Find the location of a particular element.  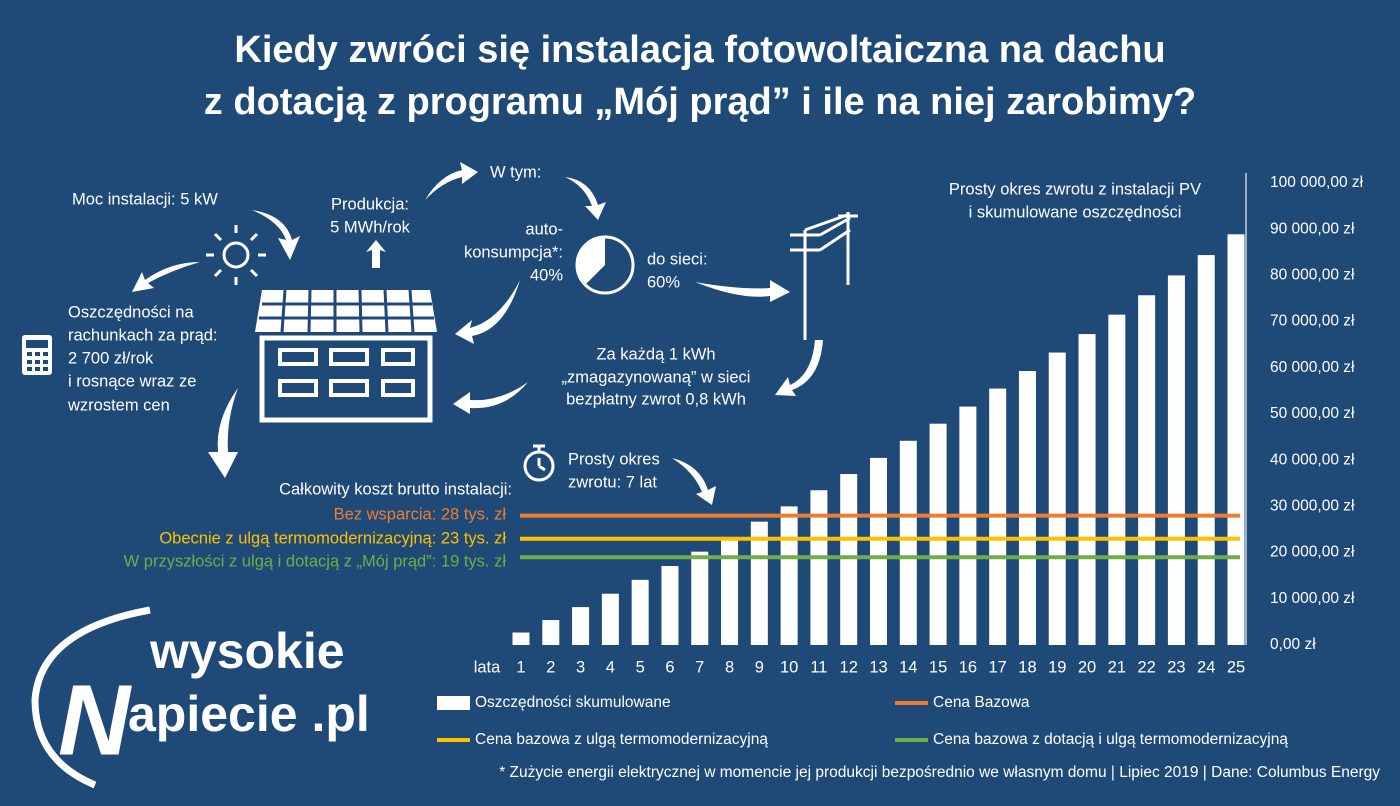

x-tick-label: 8 is located at coordinates (729, 667).